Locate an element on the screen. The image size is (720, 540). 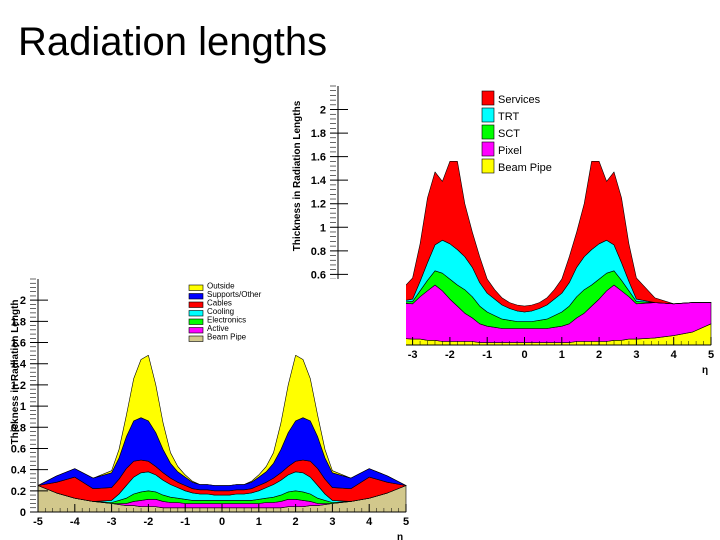
y-tick-label: 0.2 is located at coordinates (18, 492).